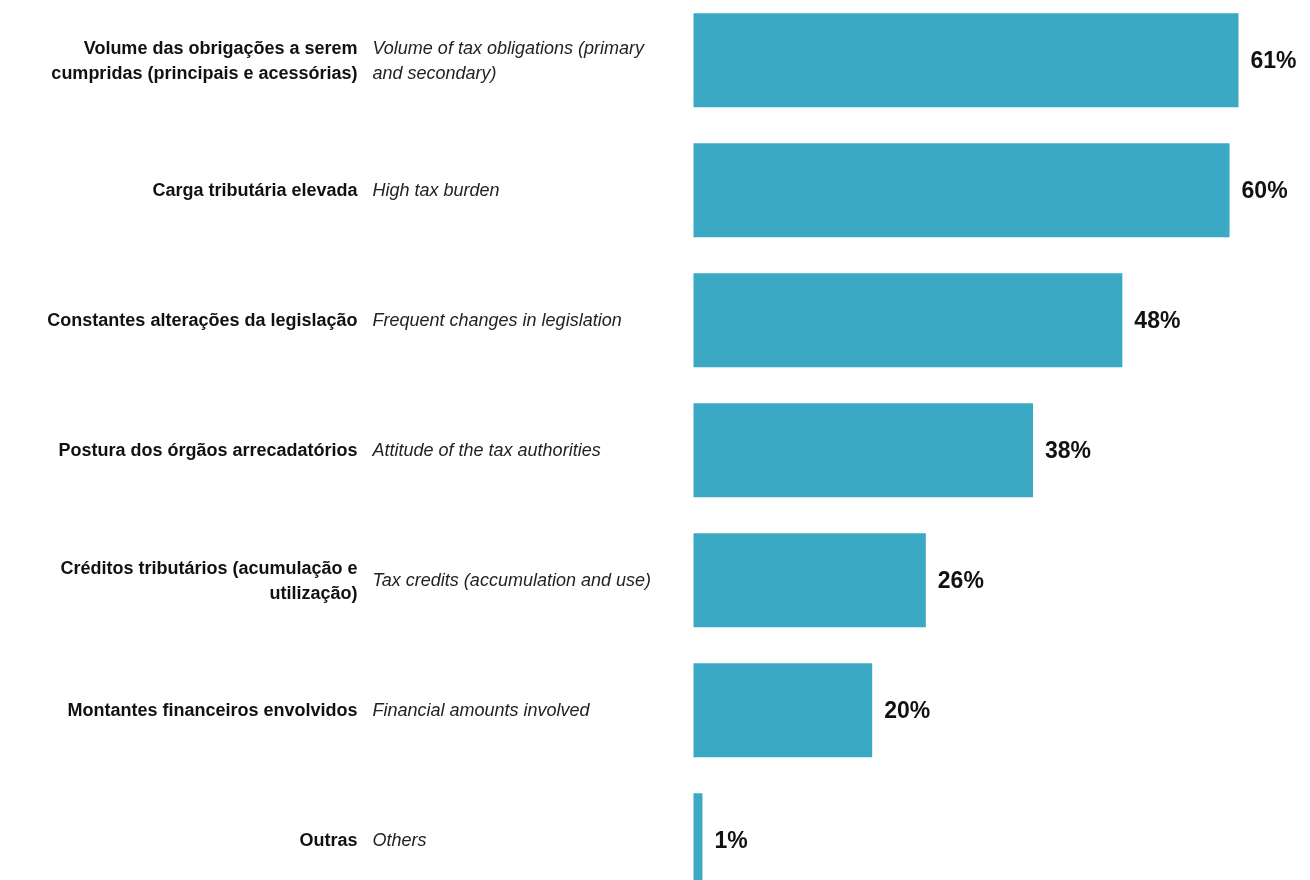  I want to click on text: Others, so click(399, 840).